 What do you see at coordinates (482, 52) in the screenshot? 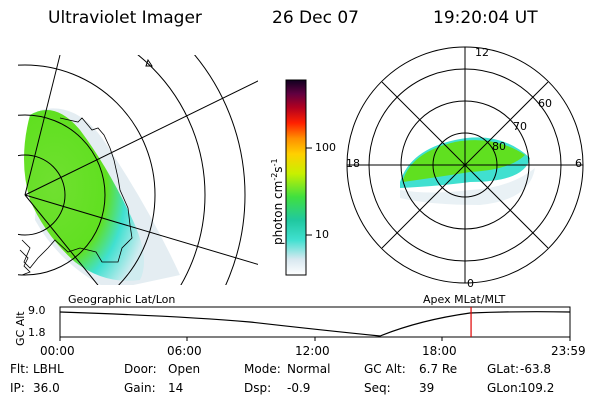
I see `mlt-label-12: 12` at bounding box center [482, 52].